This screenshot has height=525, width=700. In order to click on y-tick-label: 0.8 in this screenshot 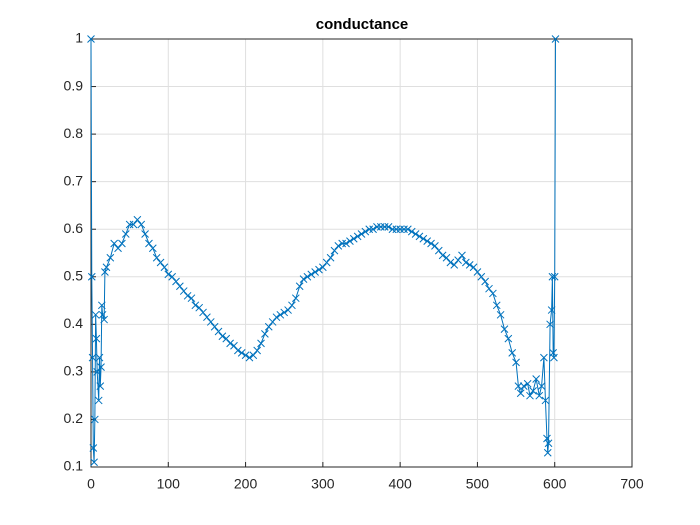, I will do `click(74, 133)`.